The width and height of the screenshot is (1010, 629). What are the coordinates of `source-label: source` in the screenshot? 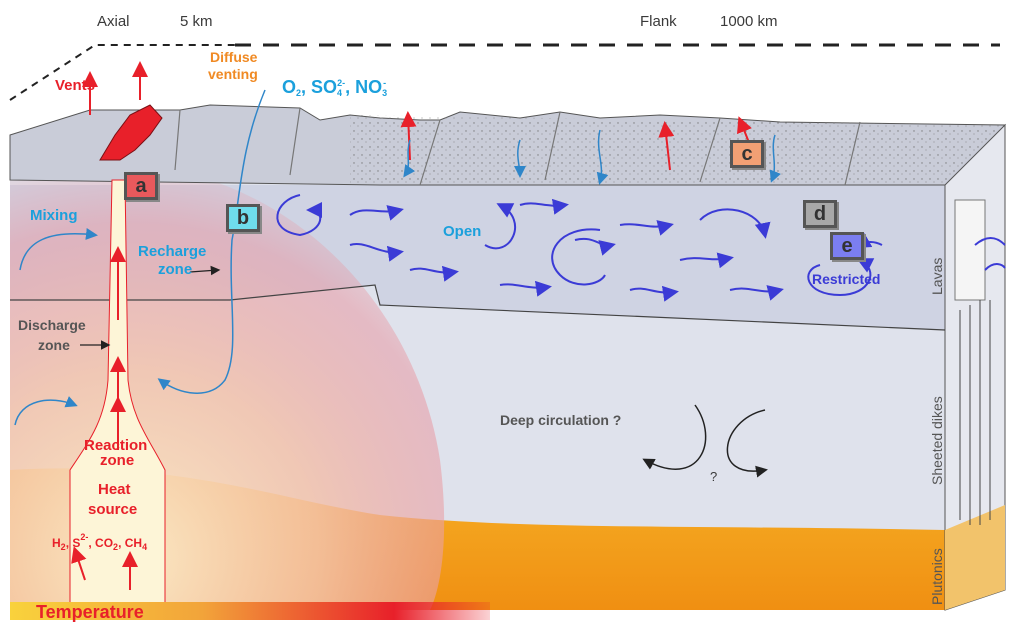 It's located at (113, 509).